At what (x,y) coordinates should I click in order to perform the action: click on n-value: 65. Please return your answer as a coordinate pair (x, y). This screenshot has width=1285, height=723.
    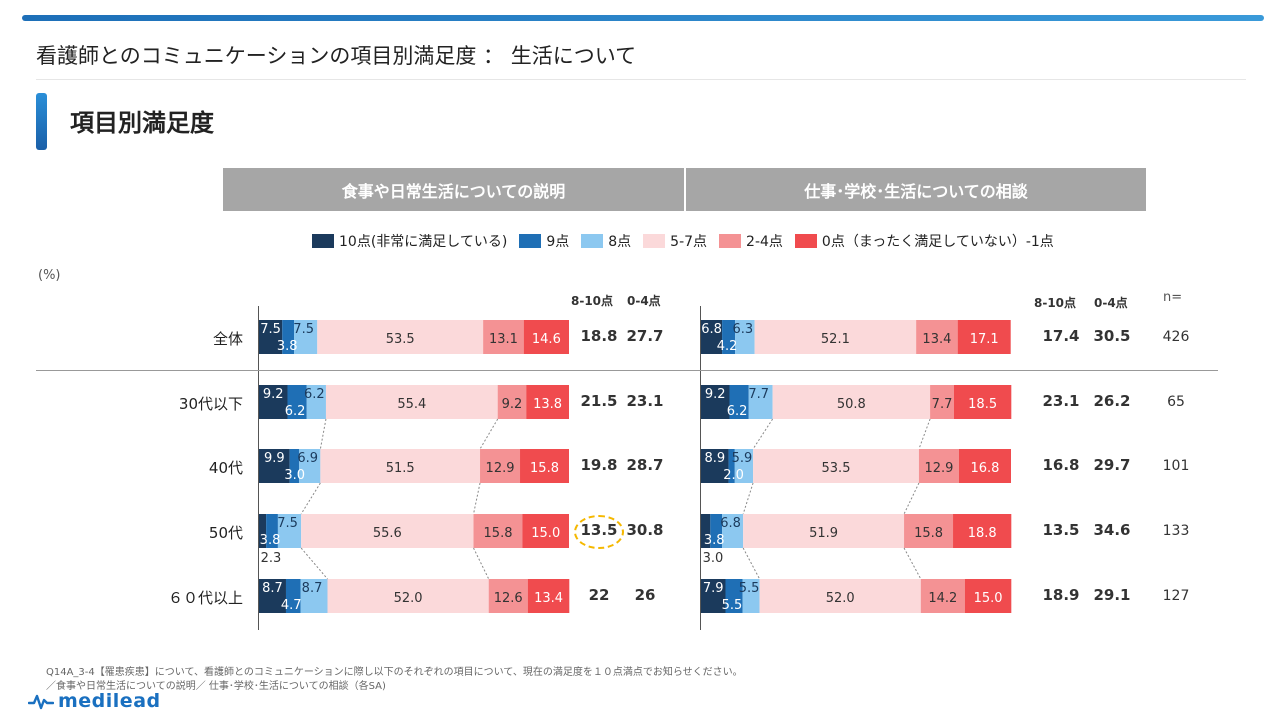
    Looking at the image, I should click on (1176, 402).